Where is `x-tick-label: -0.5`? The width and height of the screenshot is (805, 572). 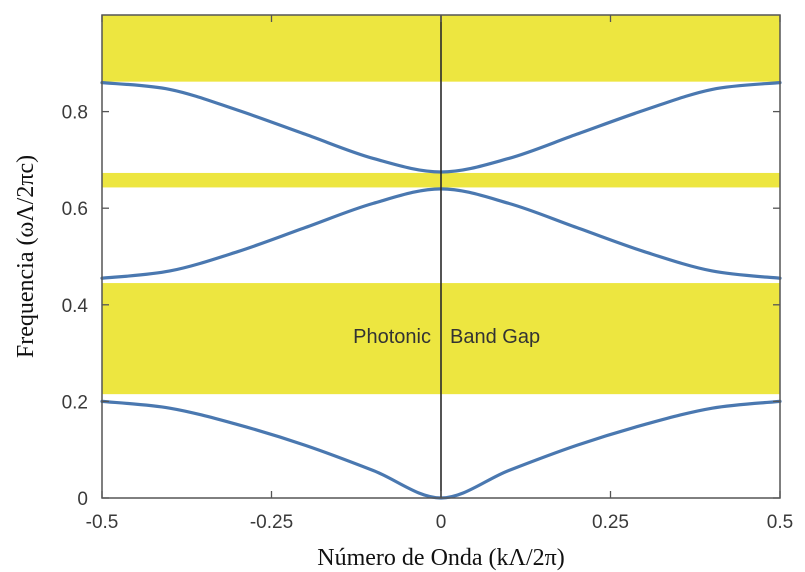
x-tick-label: -0.5 is located at coordinates (102, 522).